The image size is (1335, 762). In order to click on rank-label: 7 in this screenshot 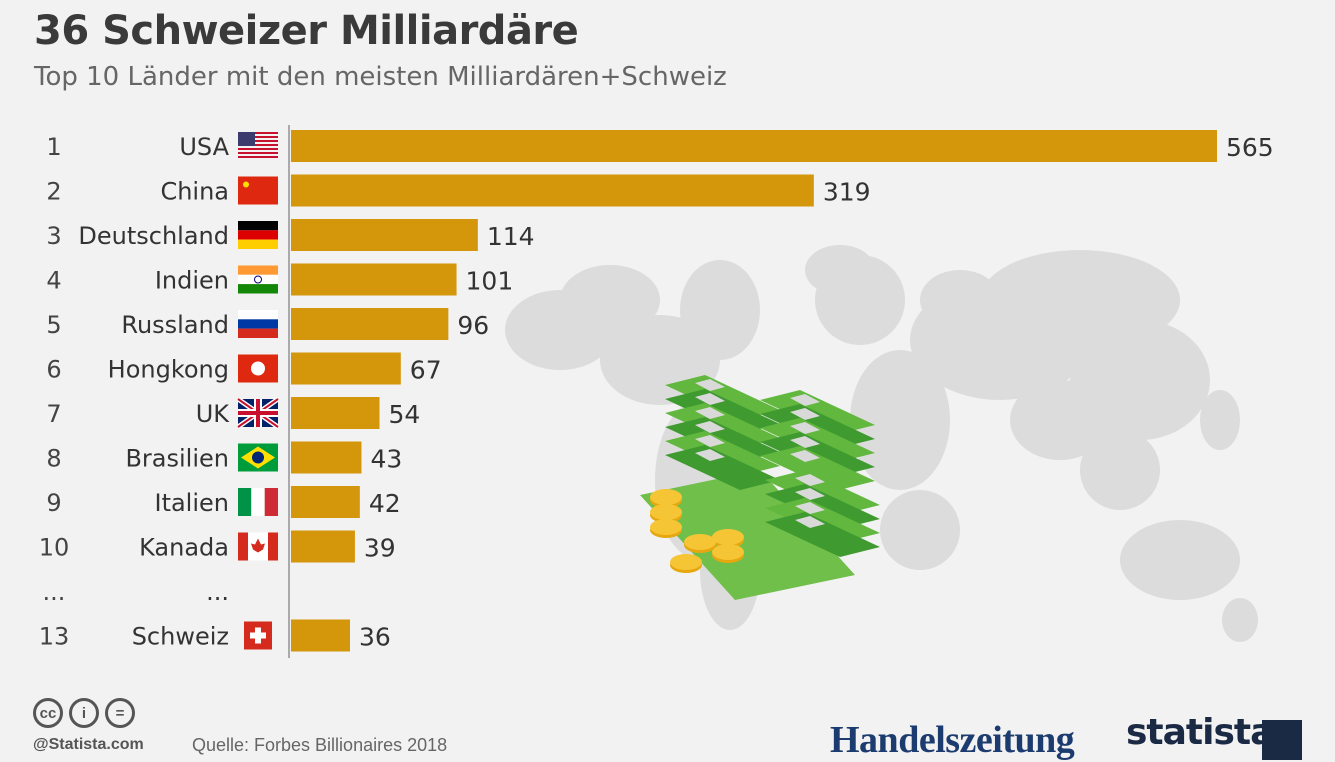, I will do `click(53, 414)`.